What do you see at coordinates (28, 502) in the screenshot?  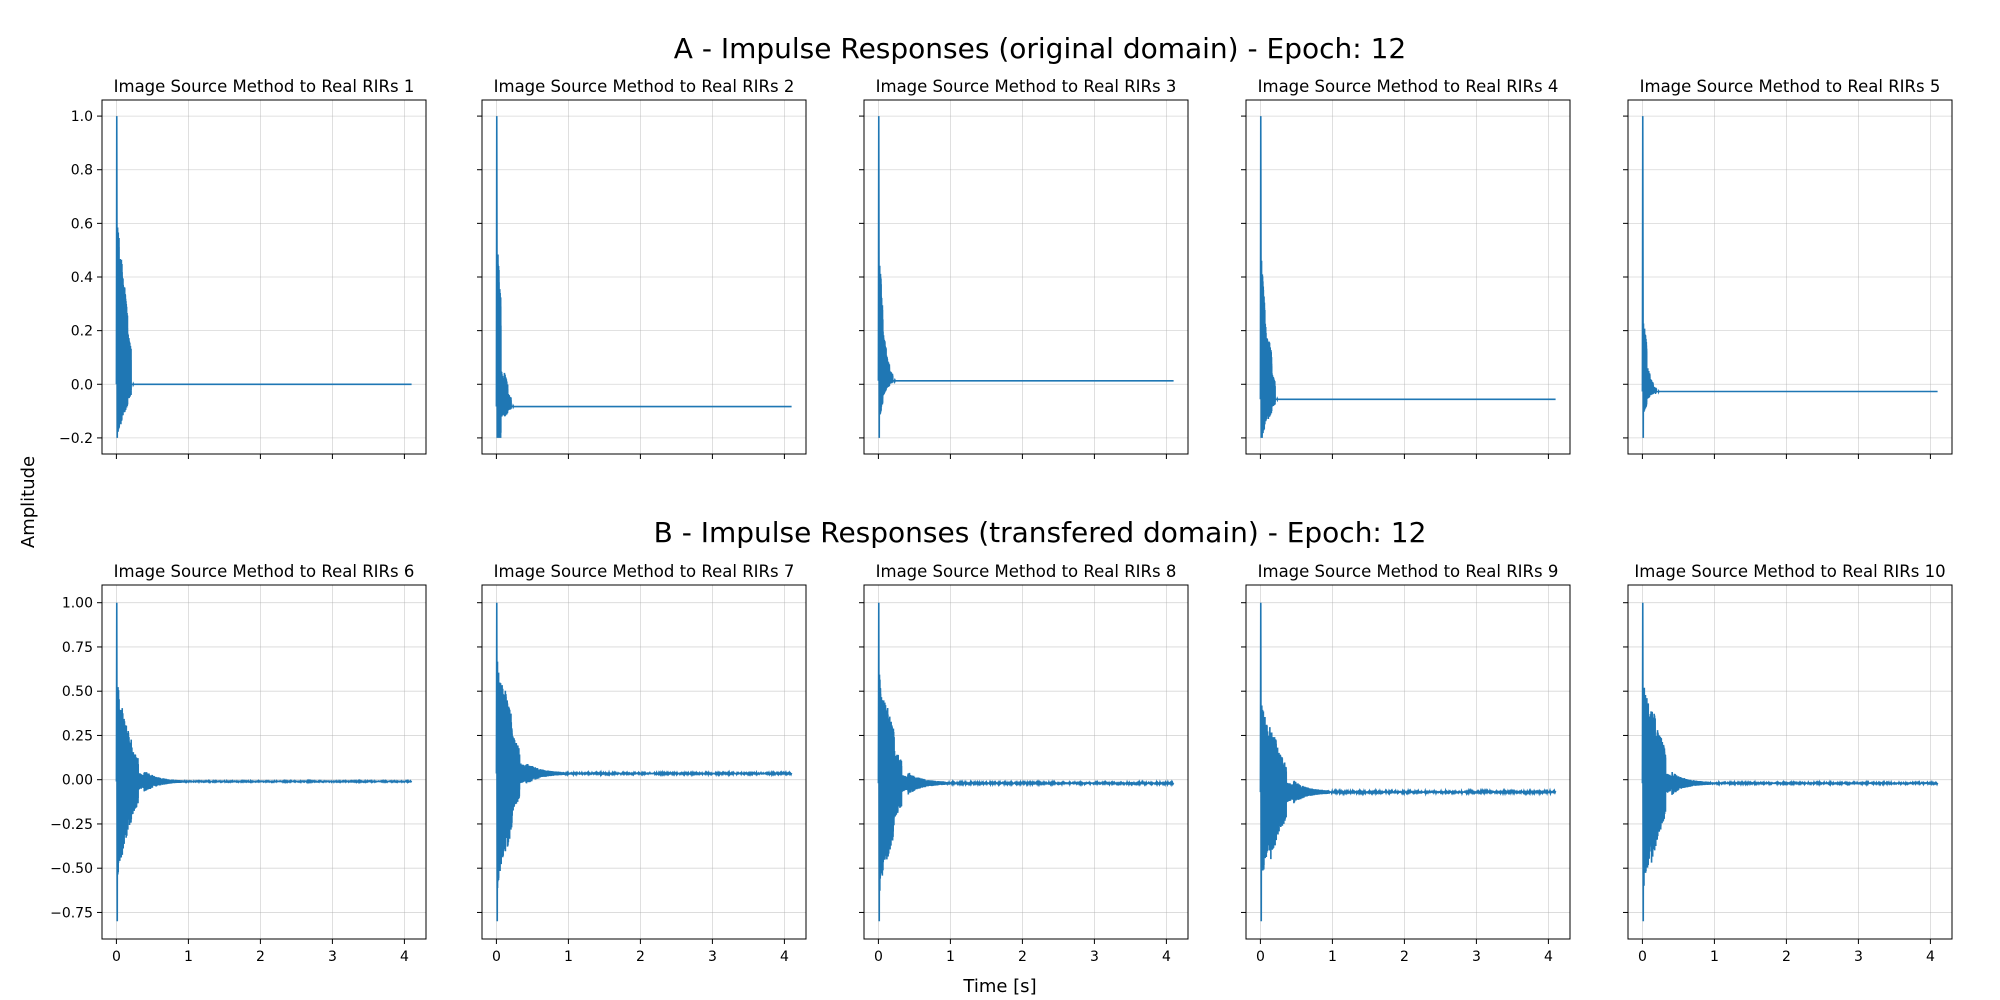 I see `y-axis-label: Amplitude` at bounding box center [28, 502].